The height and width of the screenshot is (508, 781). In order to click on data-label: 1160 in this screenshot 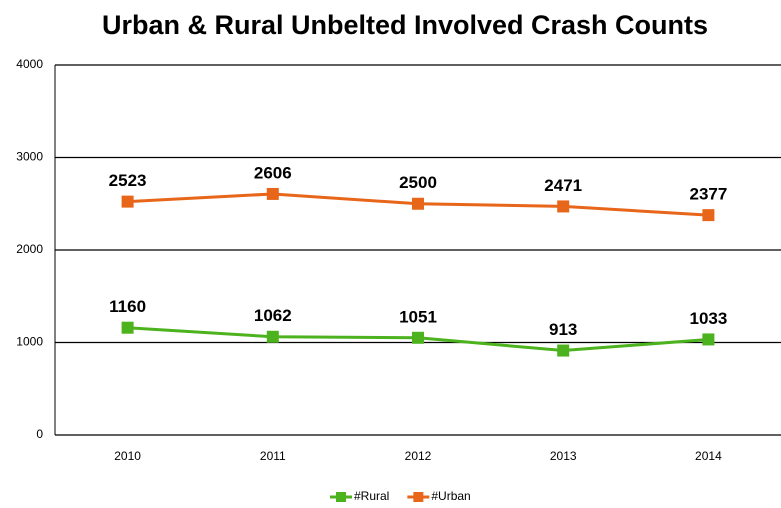, I will do `click(127, 306)`.